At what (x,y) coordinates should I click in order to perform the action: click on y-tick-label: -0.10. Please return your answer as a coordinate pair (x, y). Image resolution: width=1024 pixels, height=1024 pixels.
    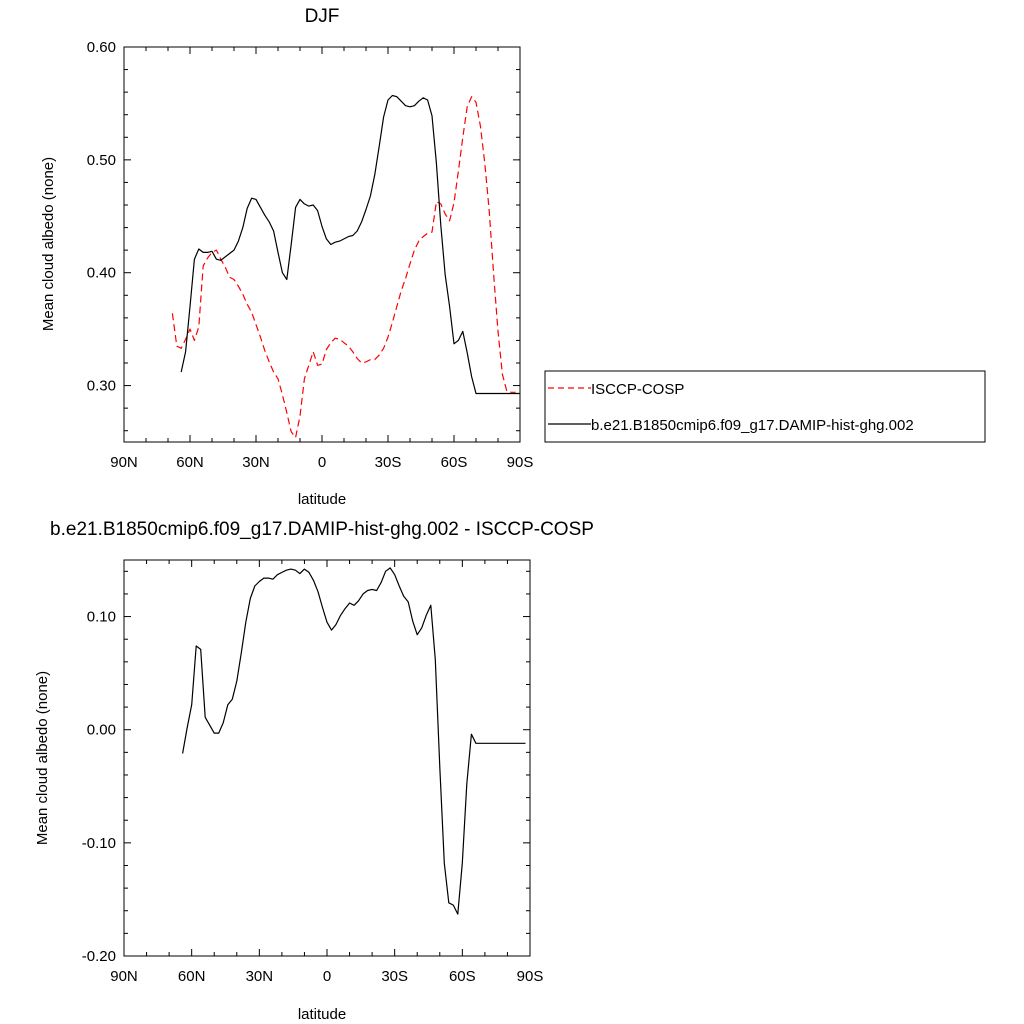
    Looking at the image, I should click on (99, 843).